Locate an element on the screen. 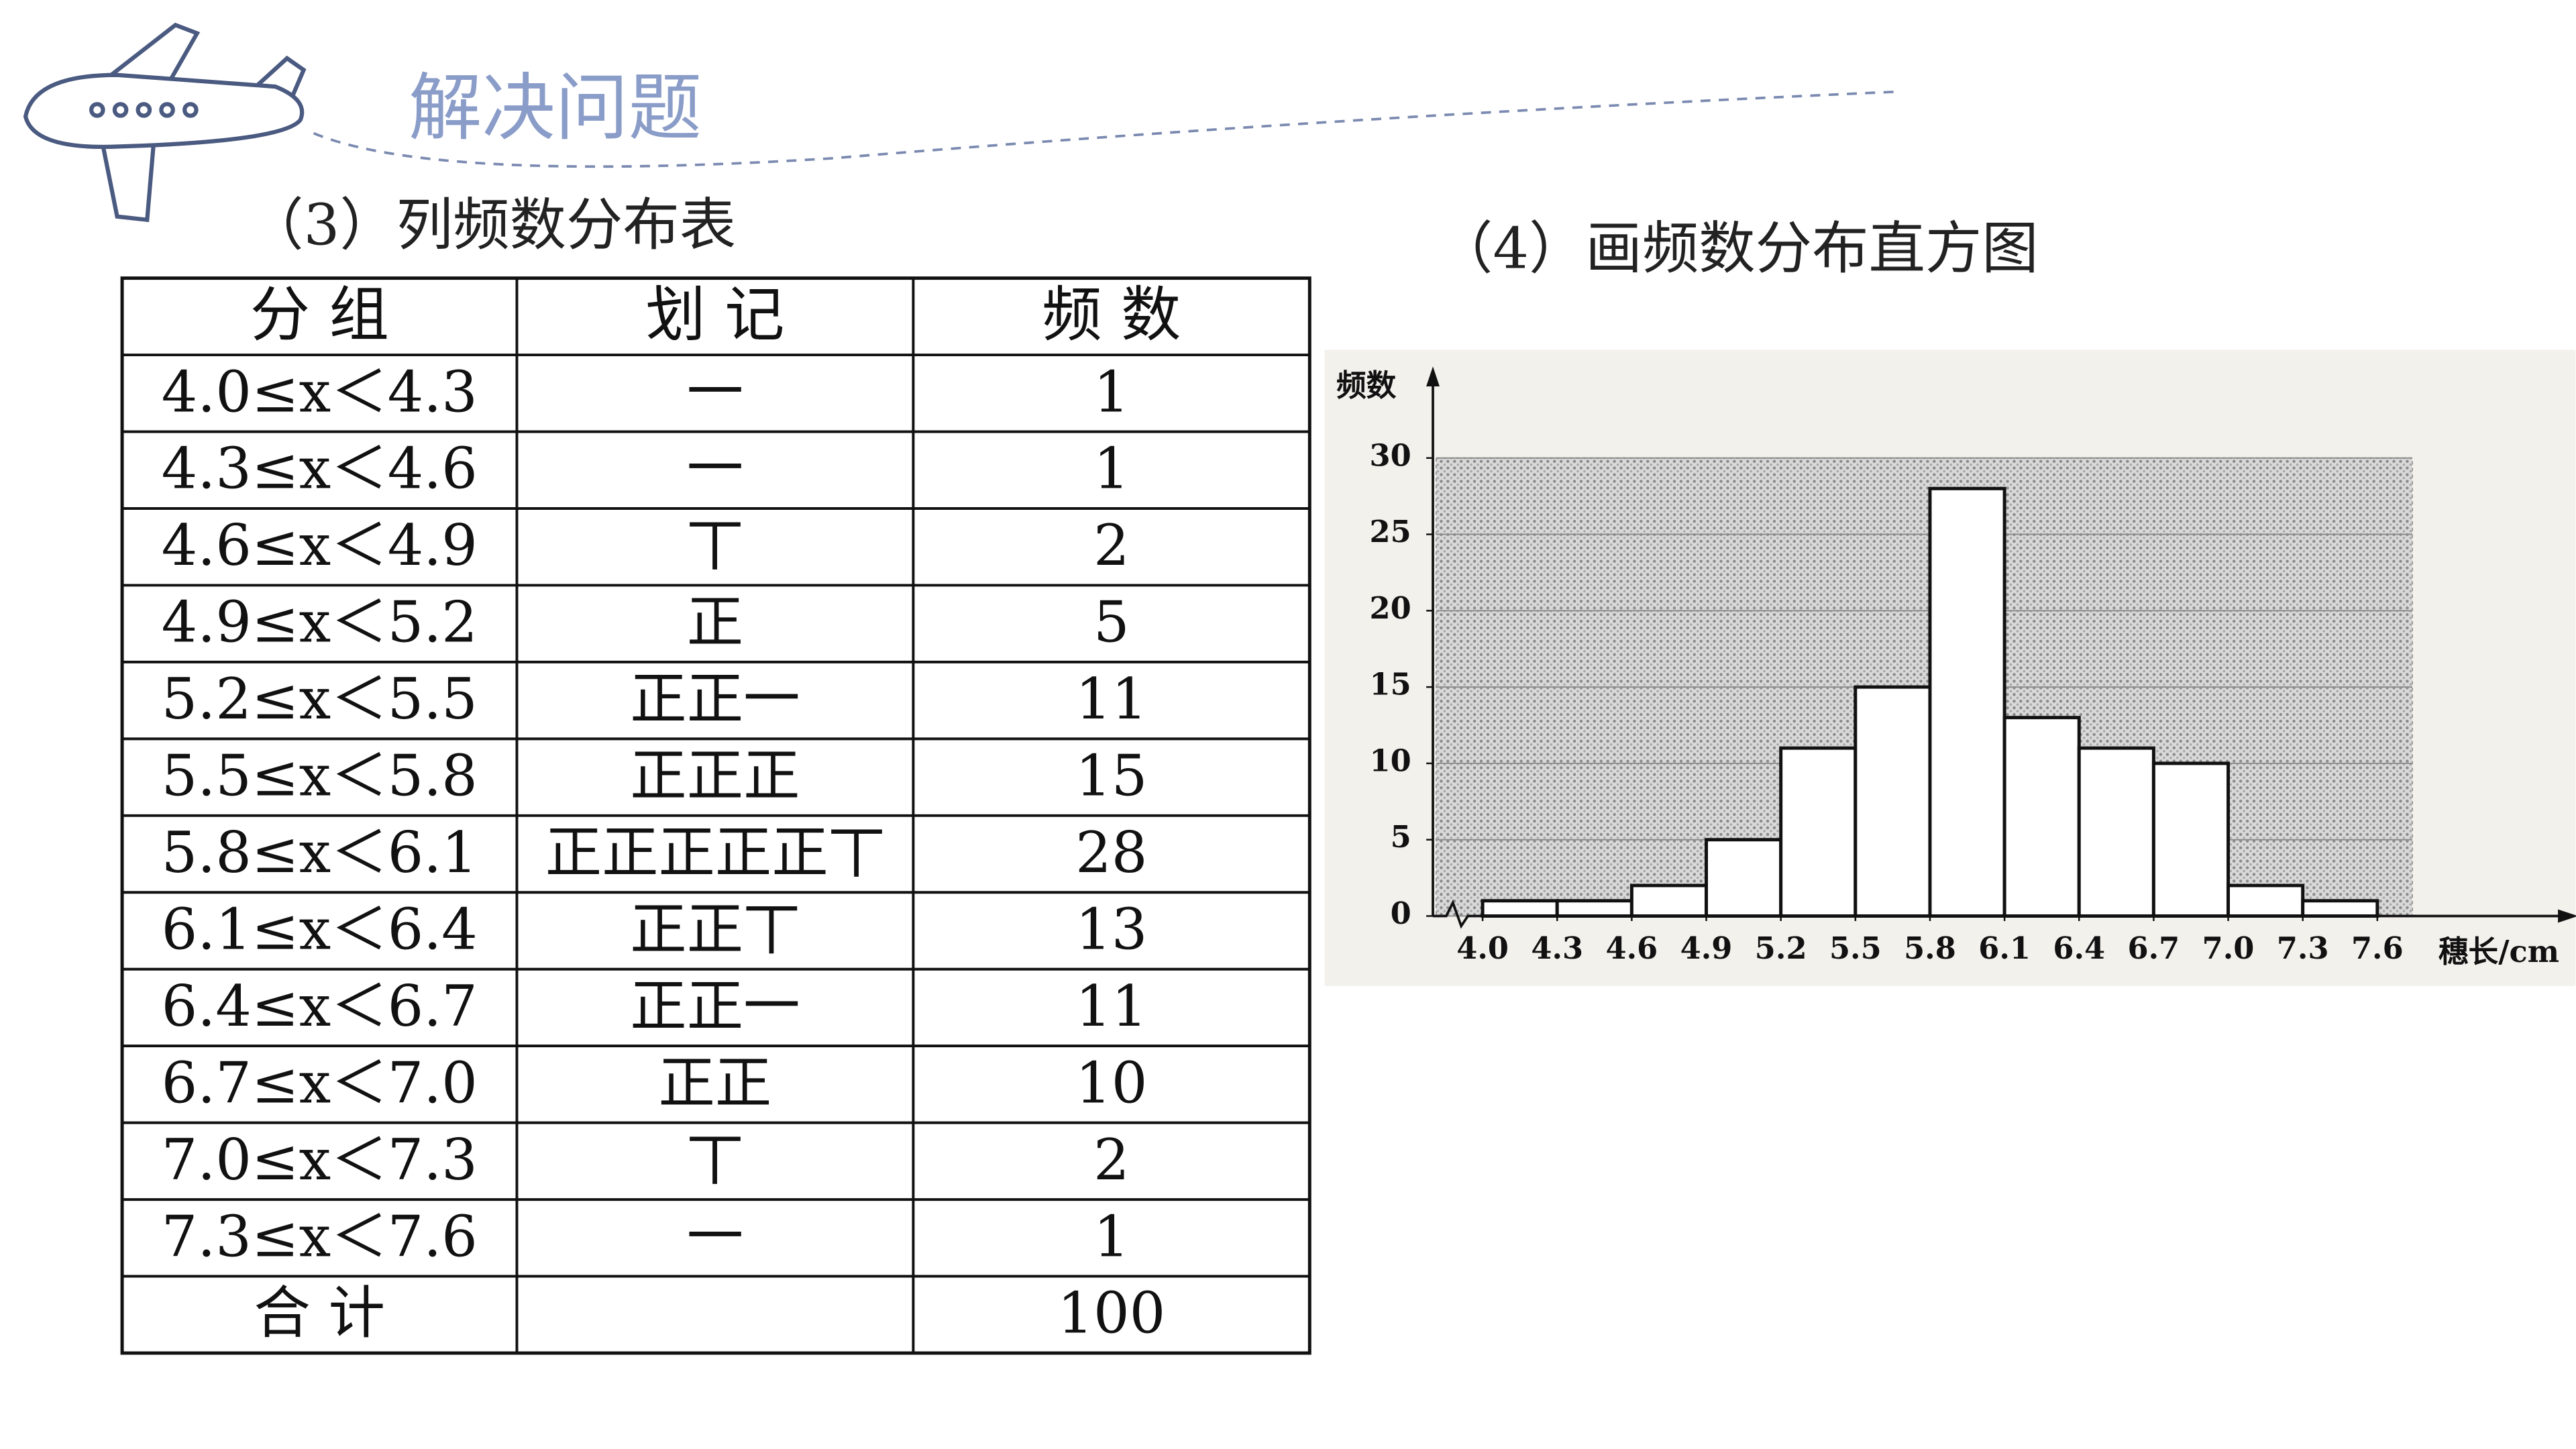 Image resolution: width=2576 pixels, height=1449 pixels. count-cell: 5 is located at coordinates (1111, 622).